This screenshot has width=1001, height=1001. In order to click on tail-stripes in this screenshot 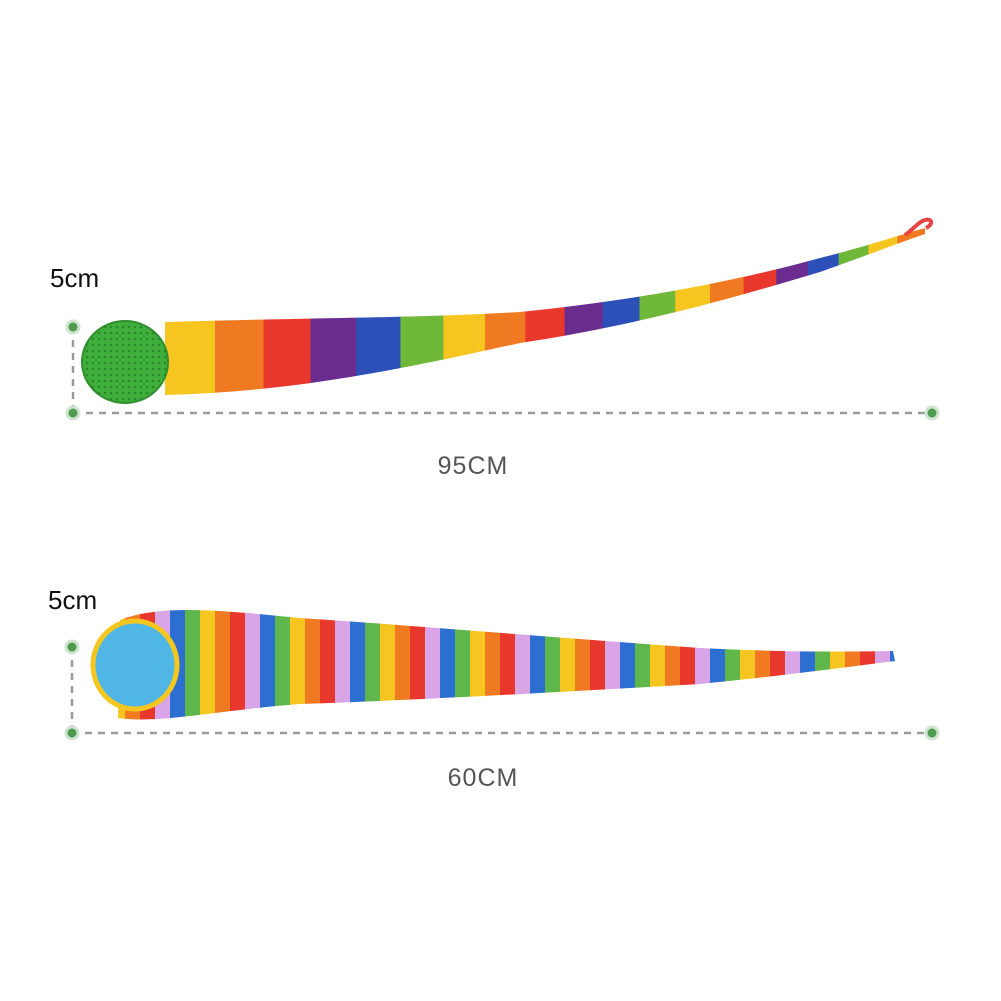, I will do `click(506, 664)`.